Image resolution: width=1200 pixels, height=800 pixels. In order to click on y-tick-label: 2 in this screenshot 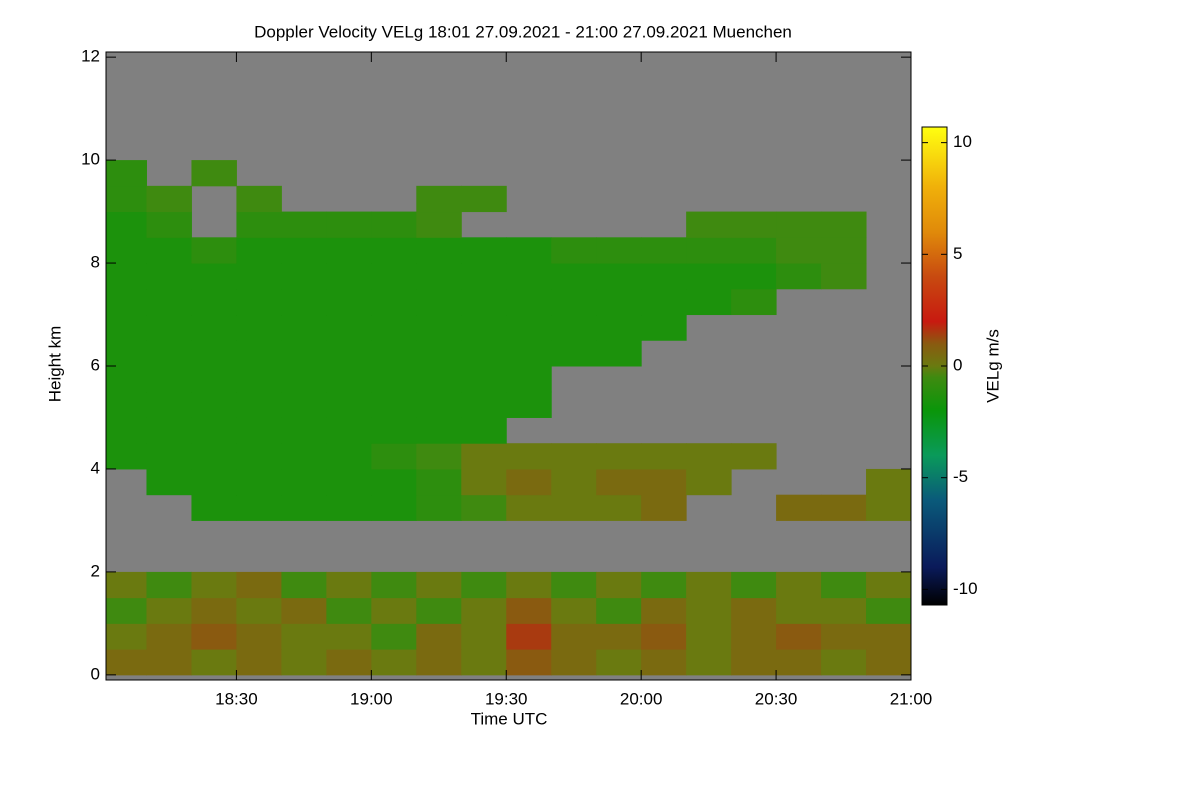, I will do `click(95, 570)`.